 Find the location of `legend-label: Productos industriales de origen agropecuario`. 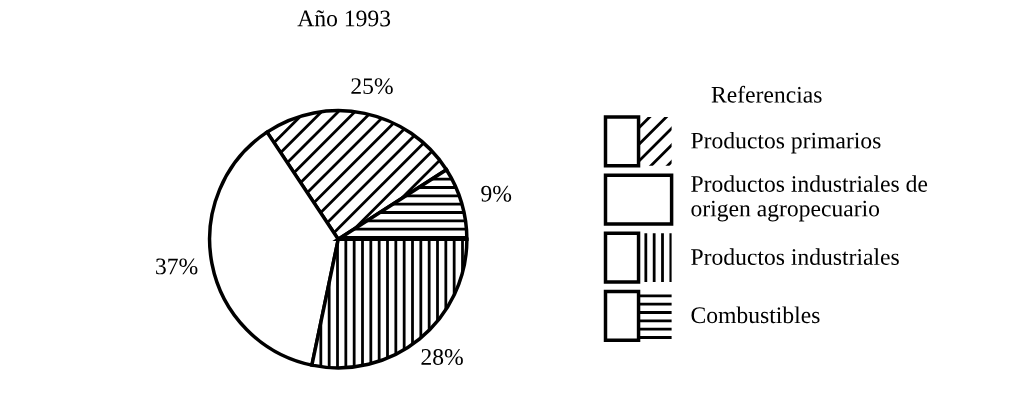

legend-label: Productos industriales de origen agropecuario is located at coordinates (809, 198).